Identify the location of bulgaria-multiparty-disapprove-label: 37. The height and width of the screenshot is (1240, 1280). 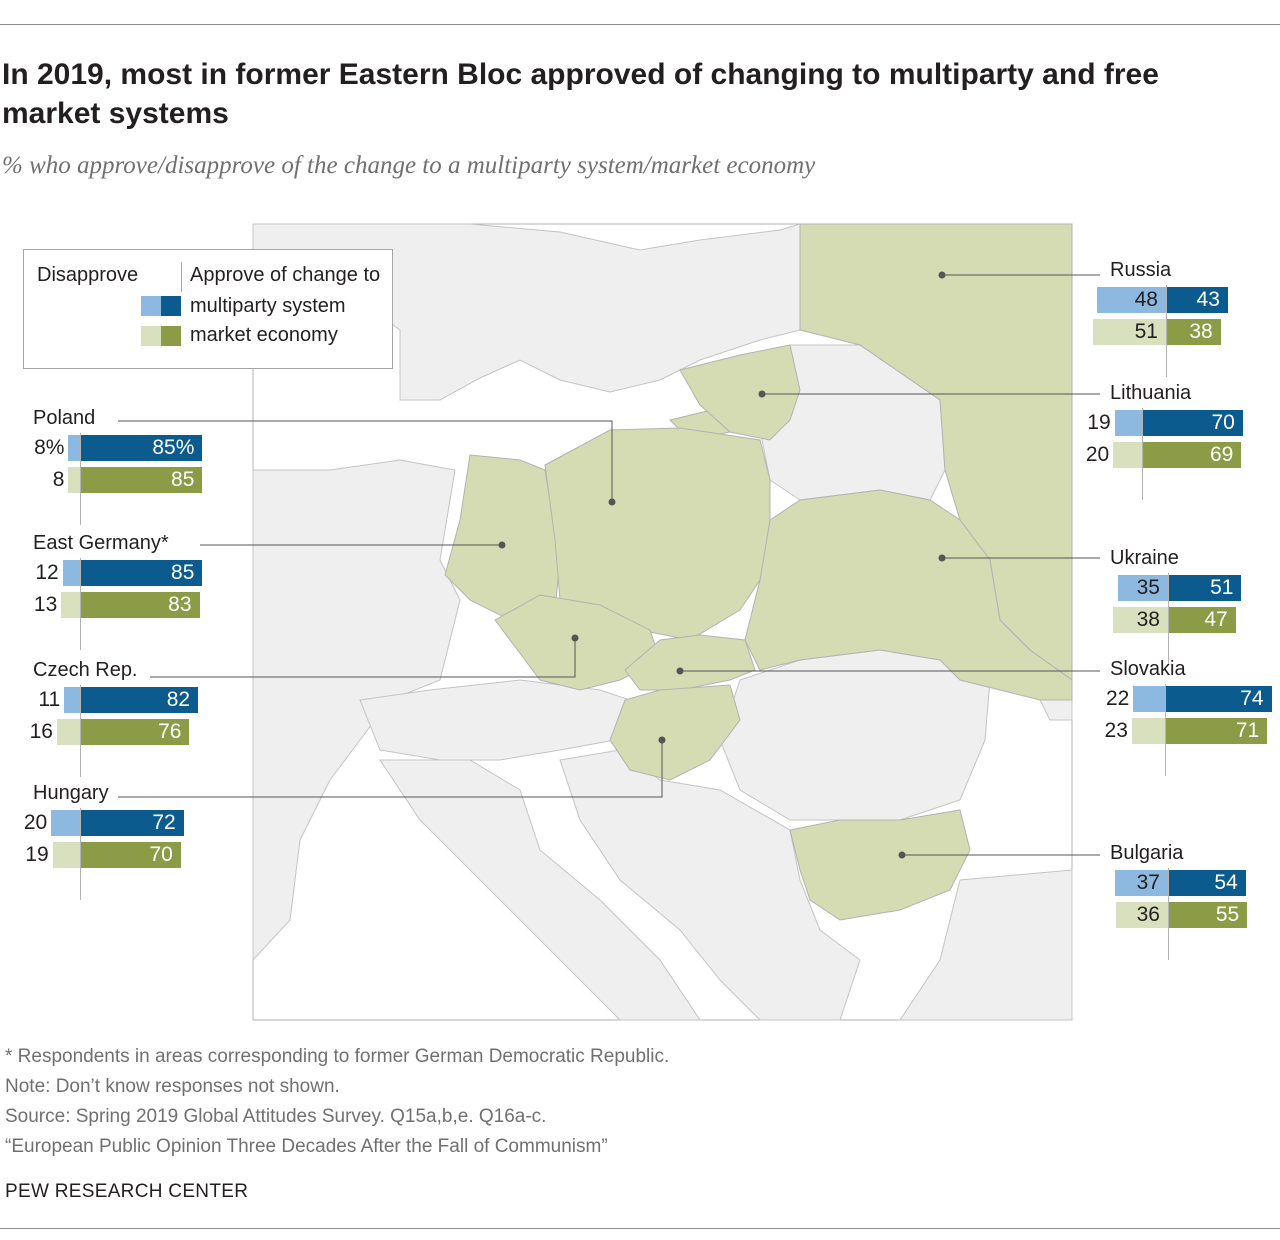
(1148, 882).